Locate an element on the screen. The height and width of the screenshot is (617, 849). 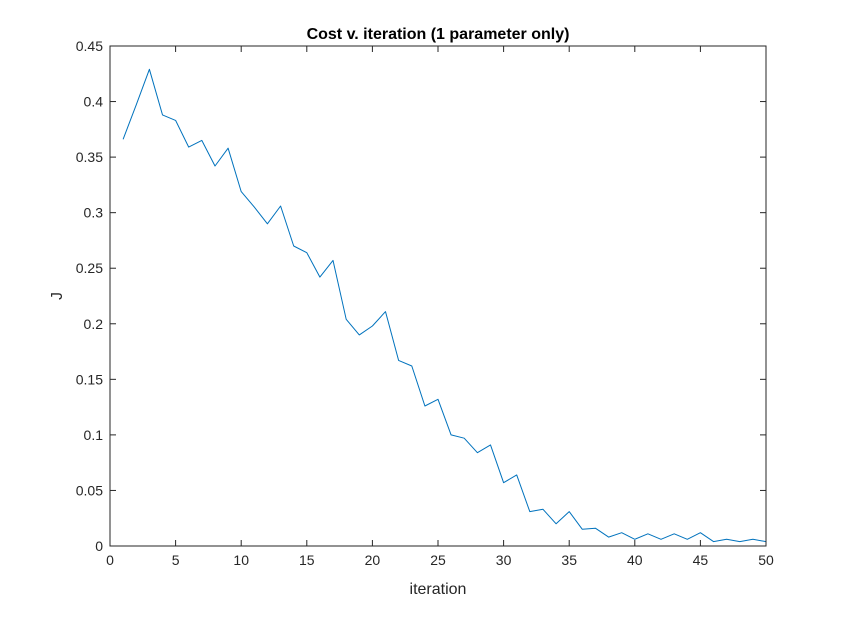
y-tick-label: 0.45 is located at coordinates (89, 46).